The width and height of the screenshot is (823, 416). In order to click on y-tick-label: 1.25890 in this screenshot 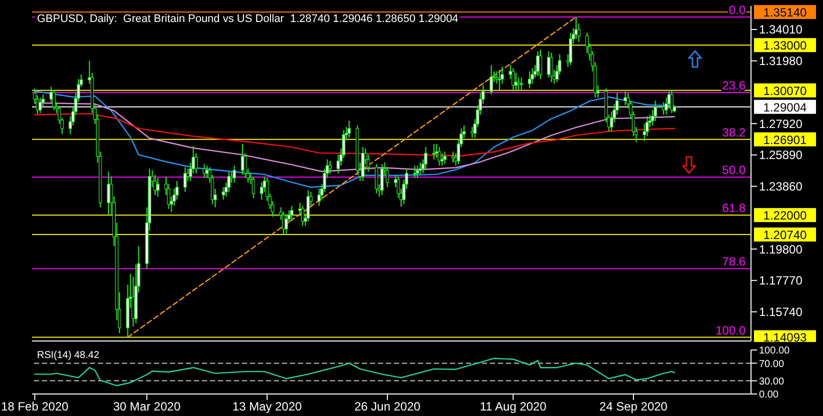, I will do `click(781, 155)`.